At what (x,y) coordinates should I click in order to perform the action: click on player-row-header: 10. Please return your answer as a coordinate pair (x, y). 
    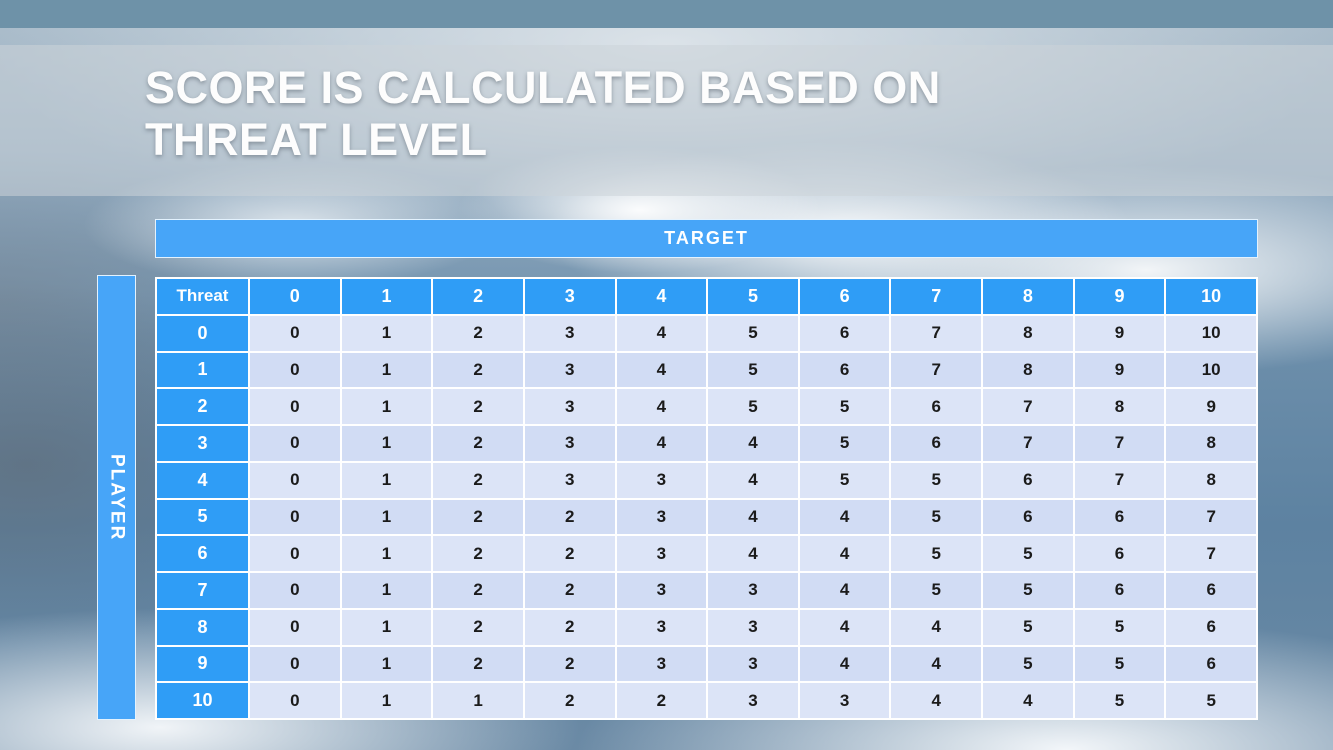
    Looking at the image, I should click on (202, 700).